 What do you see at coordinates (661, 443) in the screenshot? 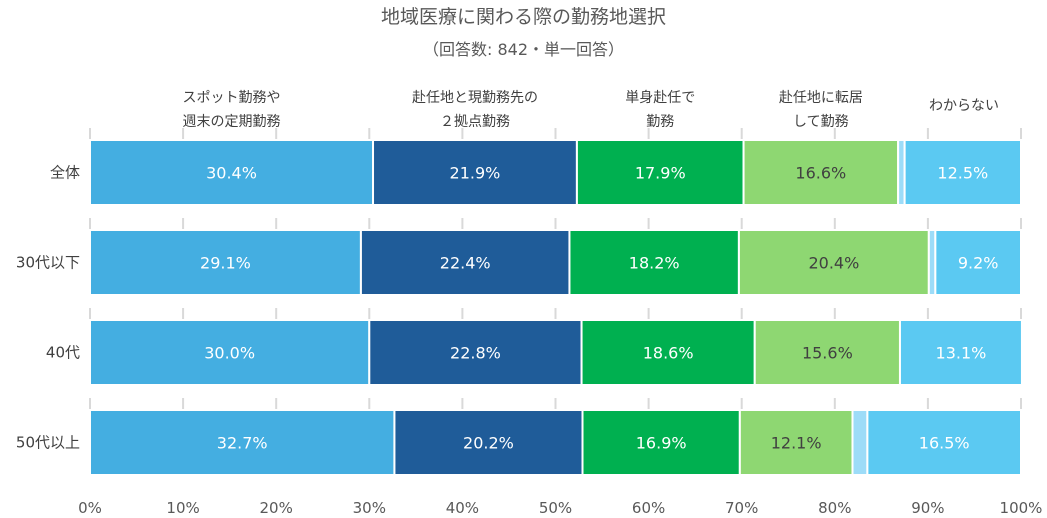
I see `data-label: 16.9%` at bounding box center [661, 443].